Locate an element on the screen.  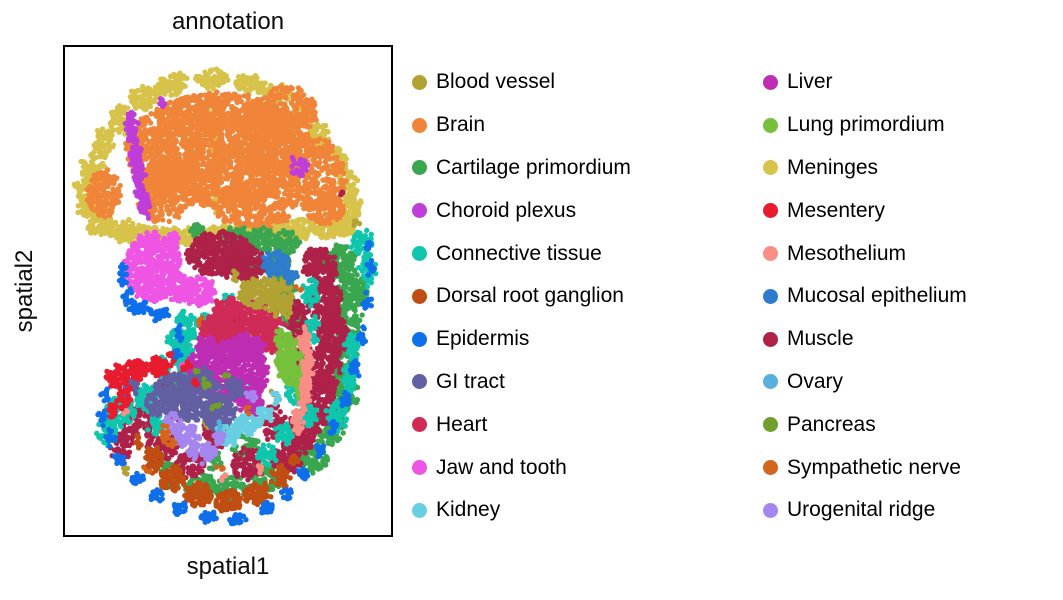
legend-item: Urogenital ridge is located at coordinates (865, 510).